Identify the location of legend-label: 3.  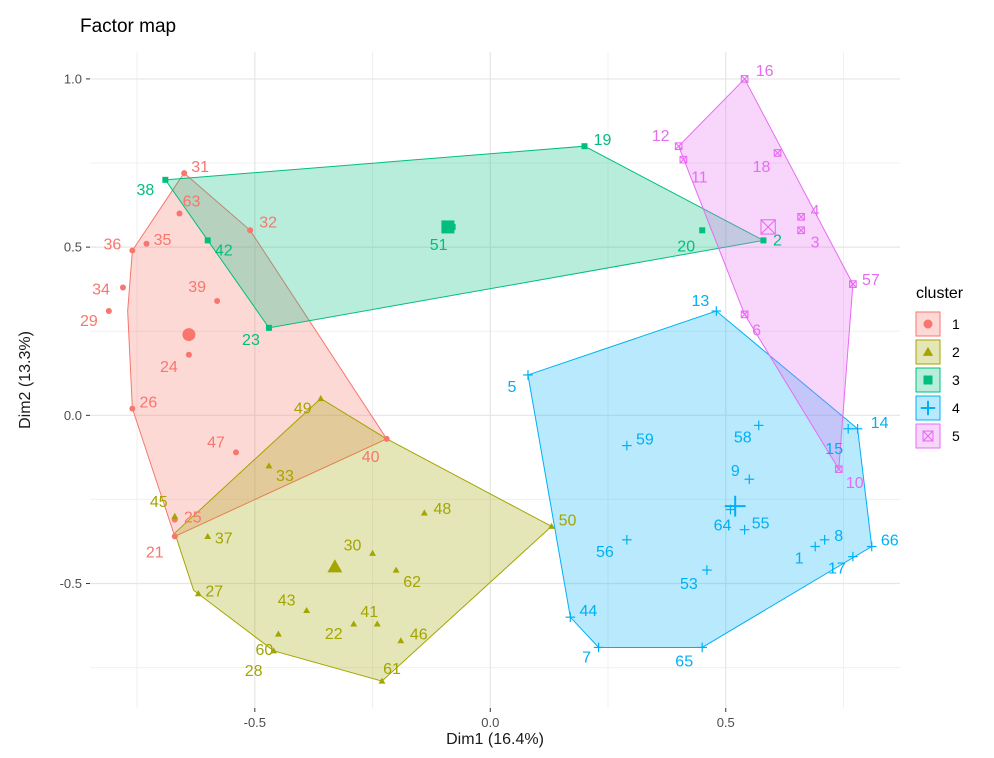
(956, 380).